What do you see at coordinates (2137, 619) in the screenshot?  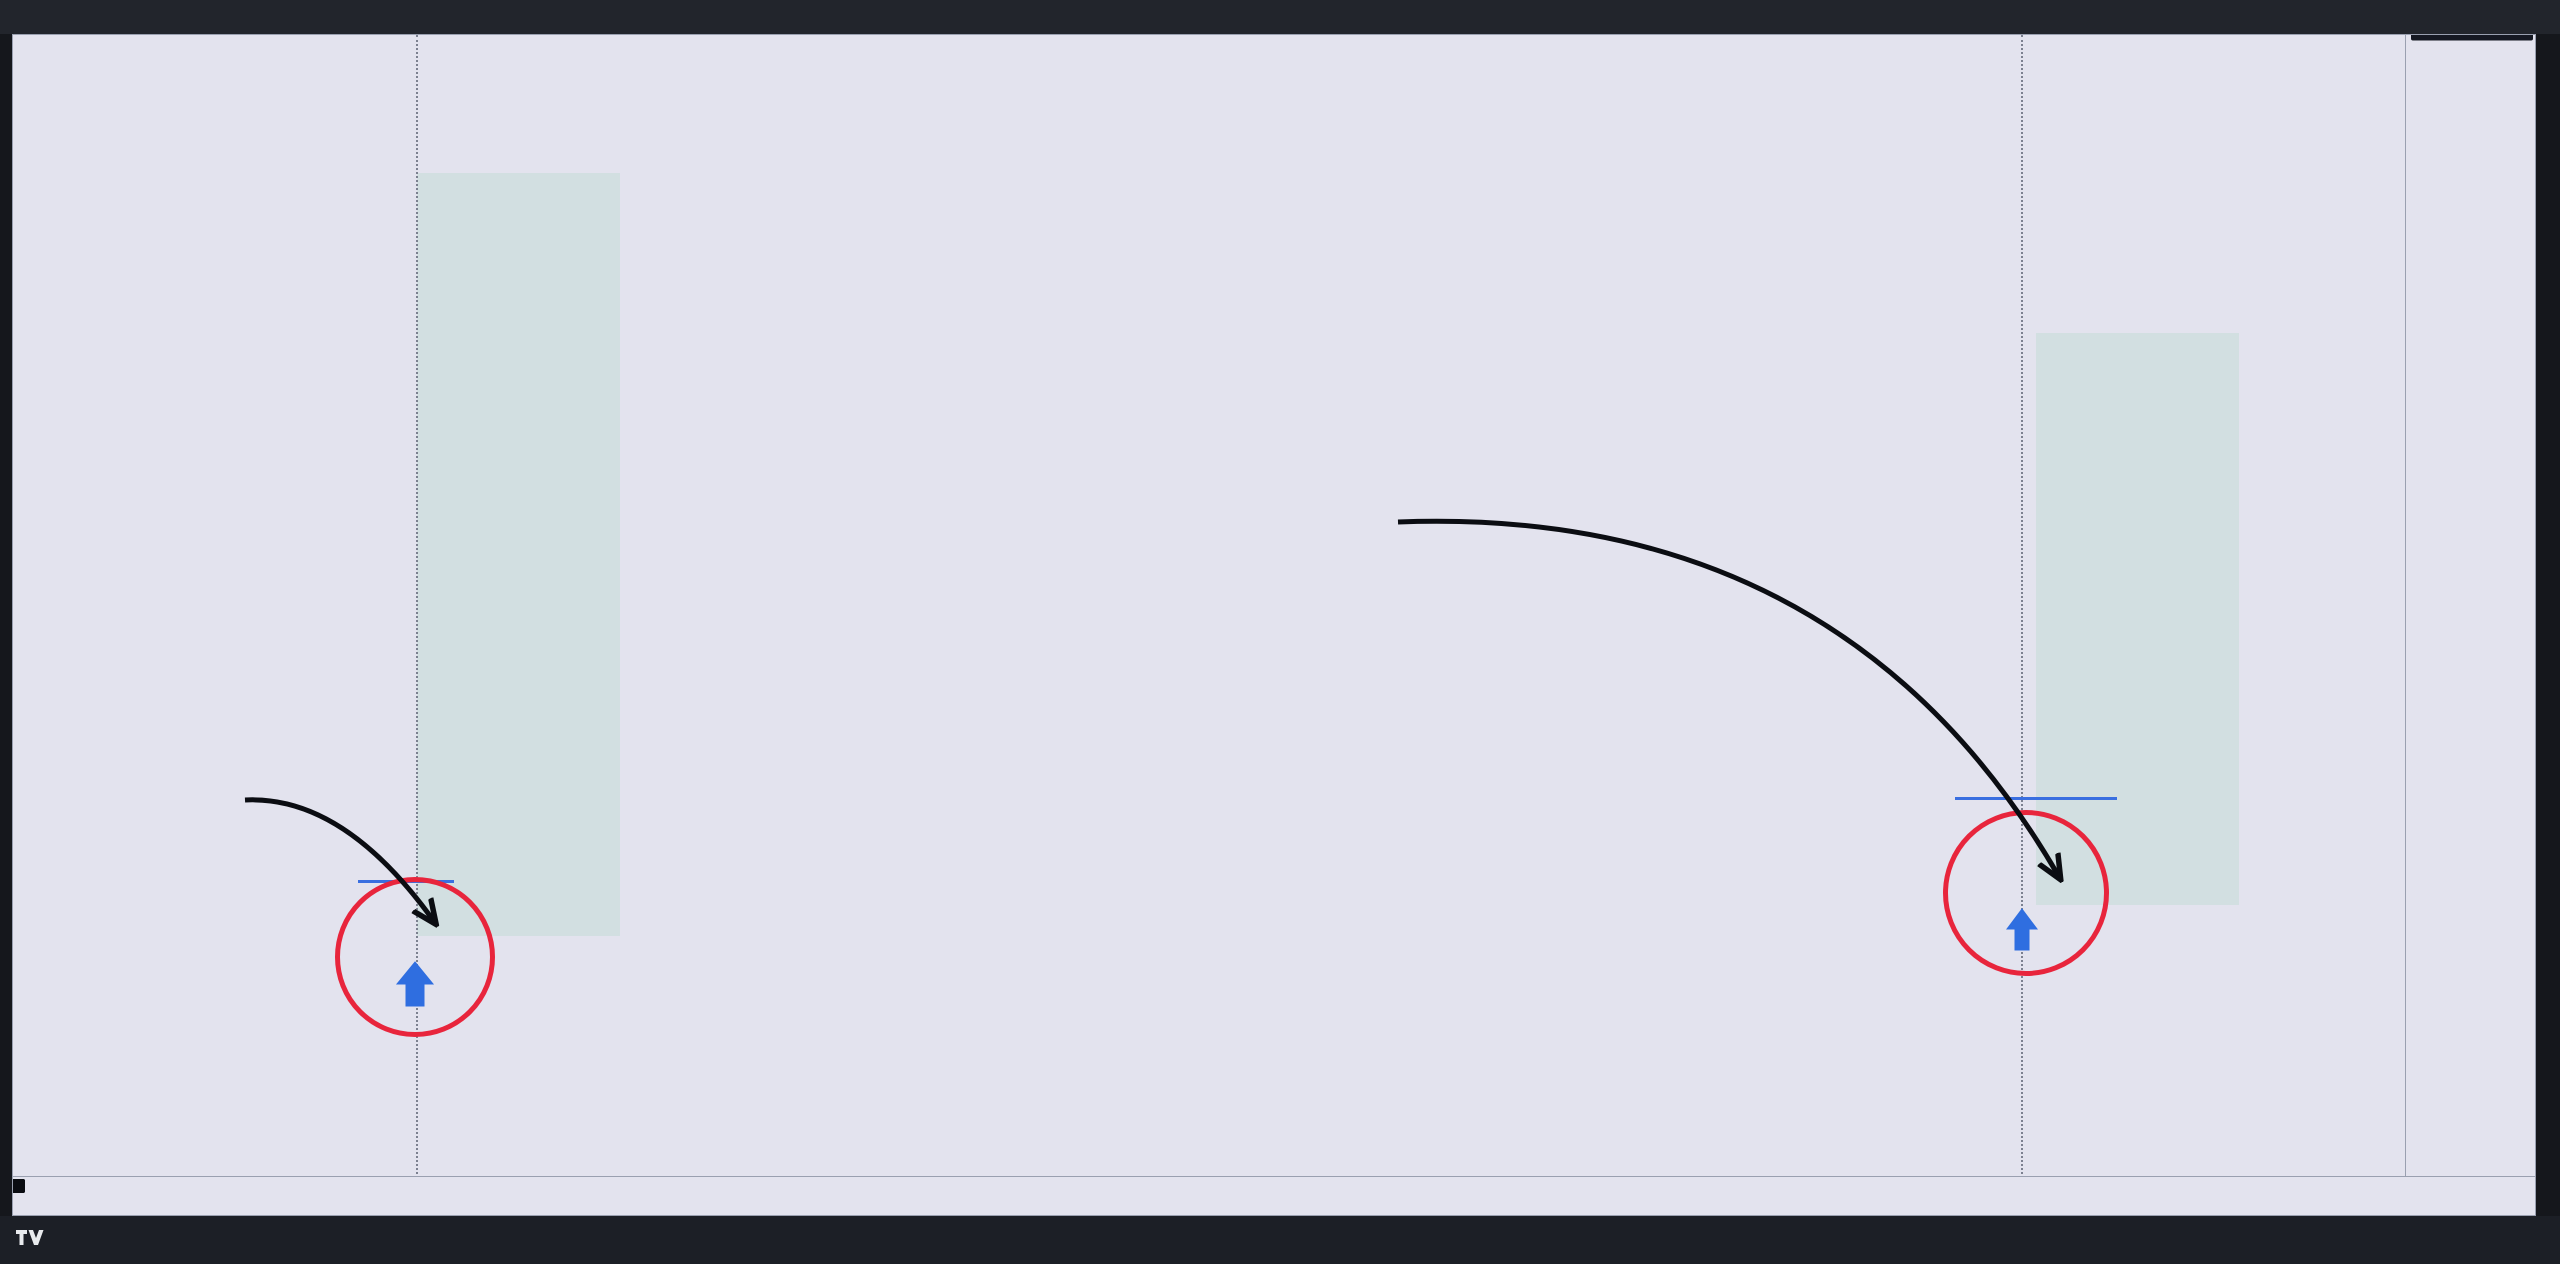 I see `highlight-region-2025` at bounding box center [2137, 619].